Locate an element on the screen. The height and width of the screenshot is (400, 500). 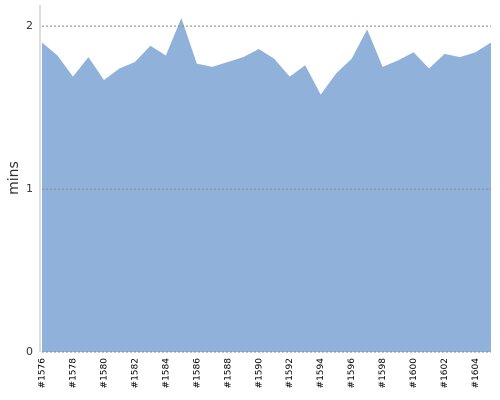
x-tick-label: #1580 is located at coordinates (104, 373).